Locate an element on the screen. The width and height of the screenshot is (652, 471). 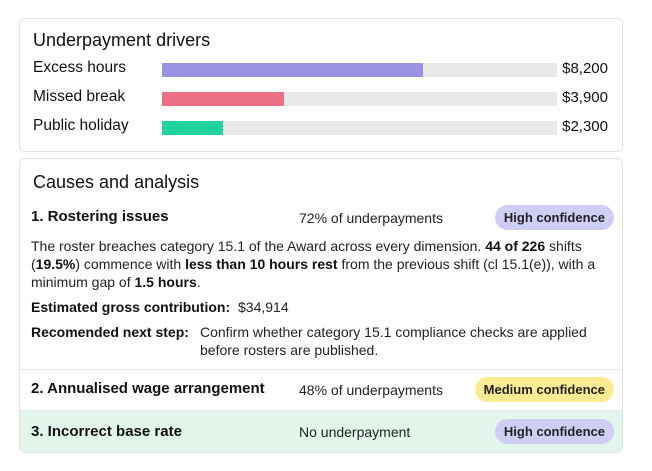
description-emphasis: less than 10 hours rest is located at coordinates (261, 264).